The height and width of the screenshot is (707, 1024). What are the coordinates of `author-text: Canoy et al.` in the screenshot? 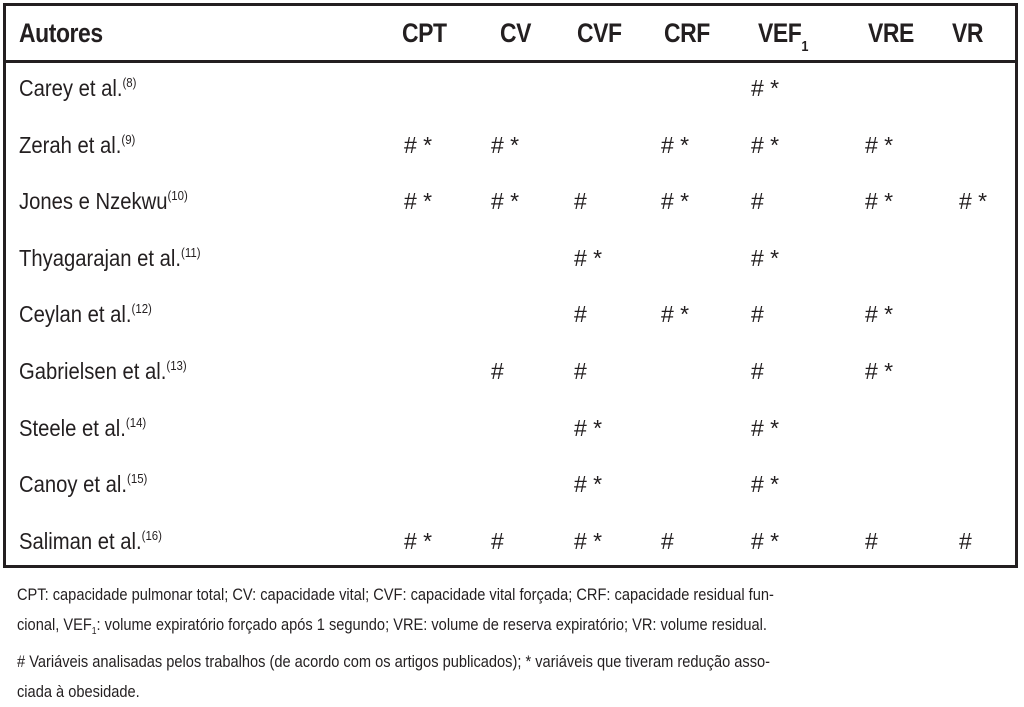 It's located at (73, 484).